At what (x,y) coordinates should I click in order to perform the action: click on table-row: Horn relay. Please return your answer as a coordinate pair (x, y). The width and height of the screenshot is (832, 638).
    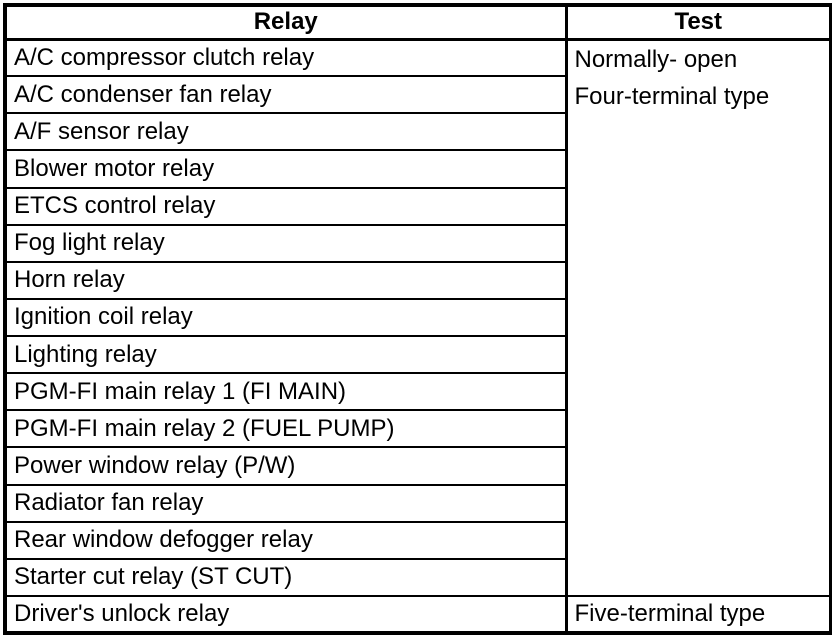
    Looking at the image, I should click on (418, 279).